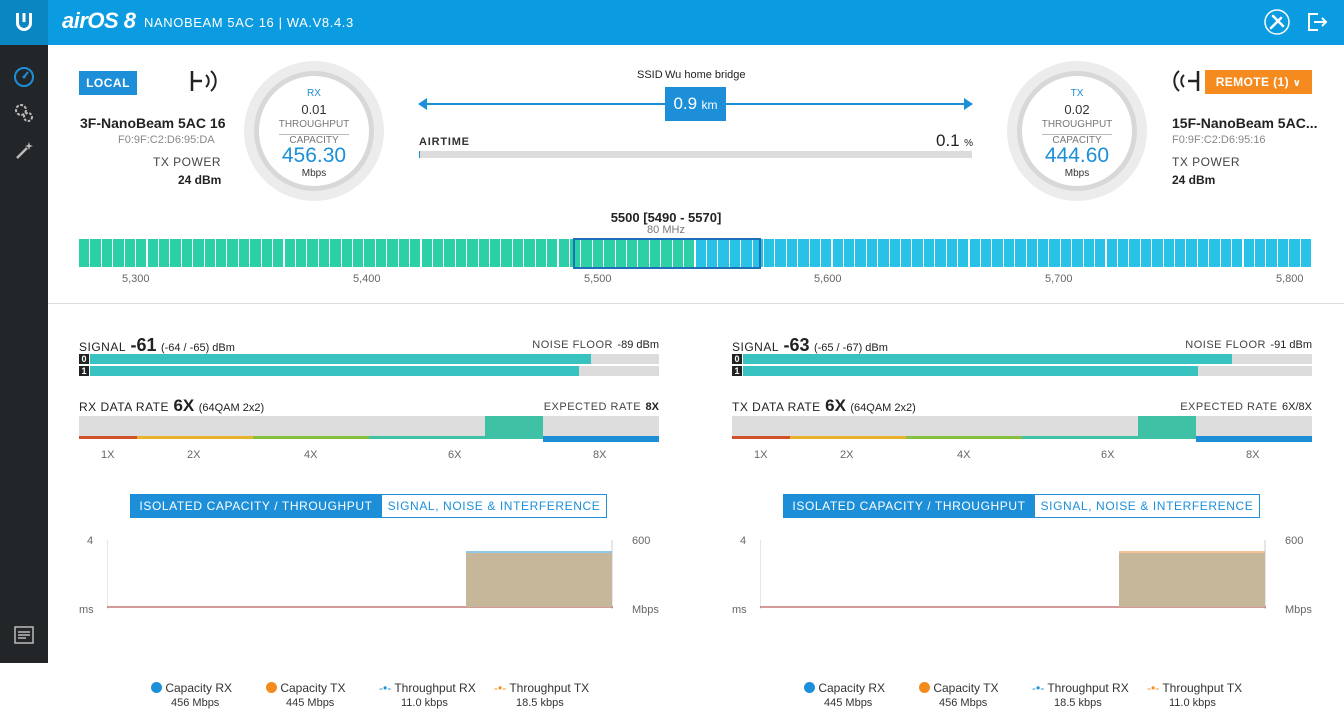 The image size is (1344, 711). Describe the element at coordinates (1077, 124) in the screenshot. I see `gauge-tx-throughput-label: THROUGHPUT` at that location.